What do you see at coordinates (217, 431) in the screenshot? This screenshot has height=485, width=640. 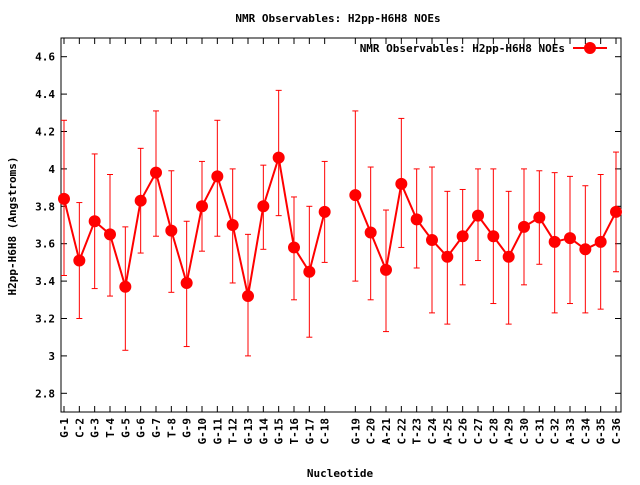 I see `x-tick-label: G-11` at bounding box center [217, 431].